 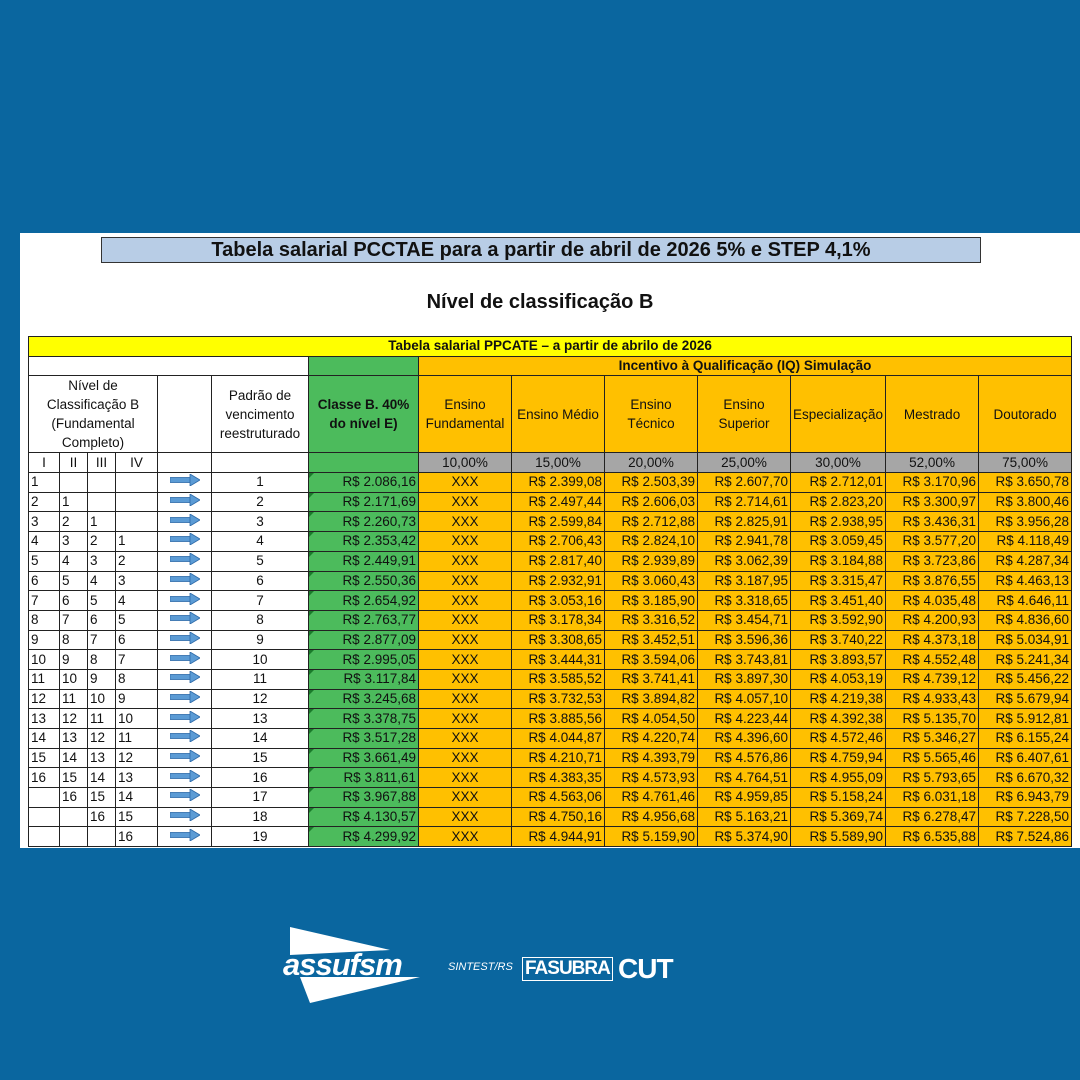 I want to click on iq-value: R$ 4.959,85, so click(x=744, y=797).